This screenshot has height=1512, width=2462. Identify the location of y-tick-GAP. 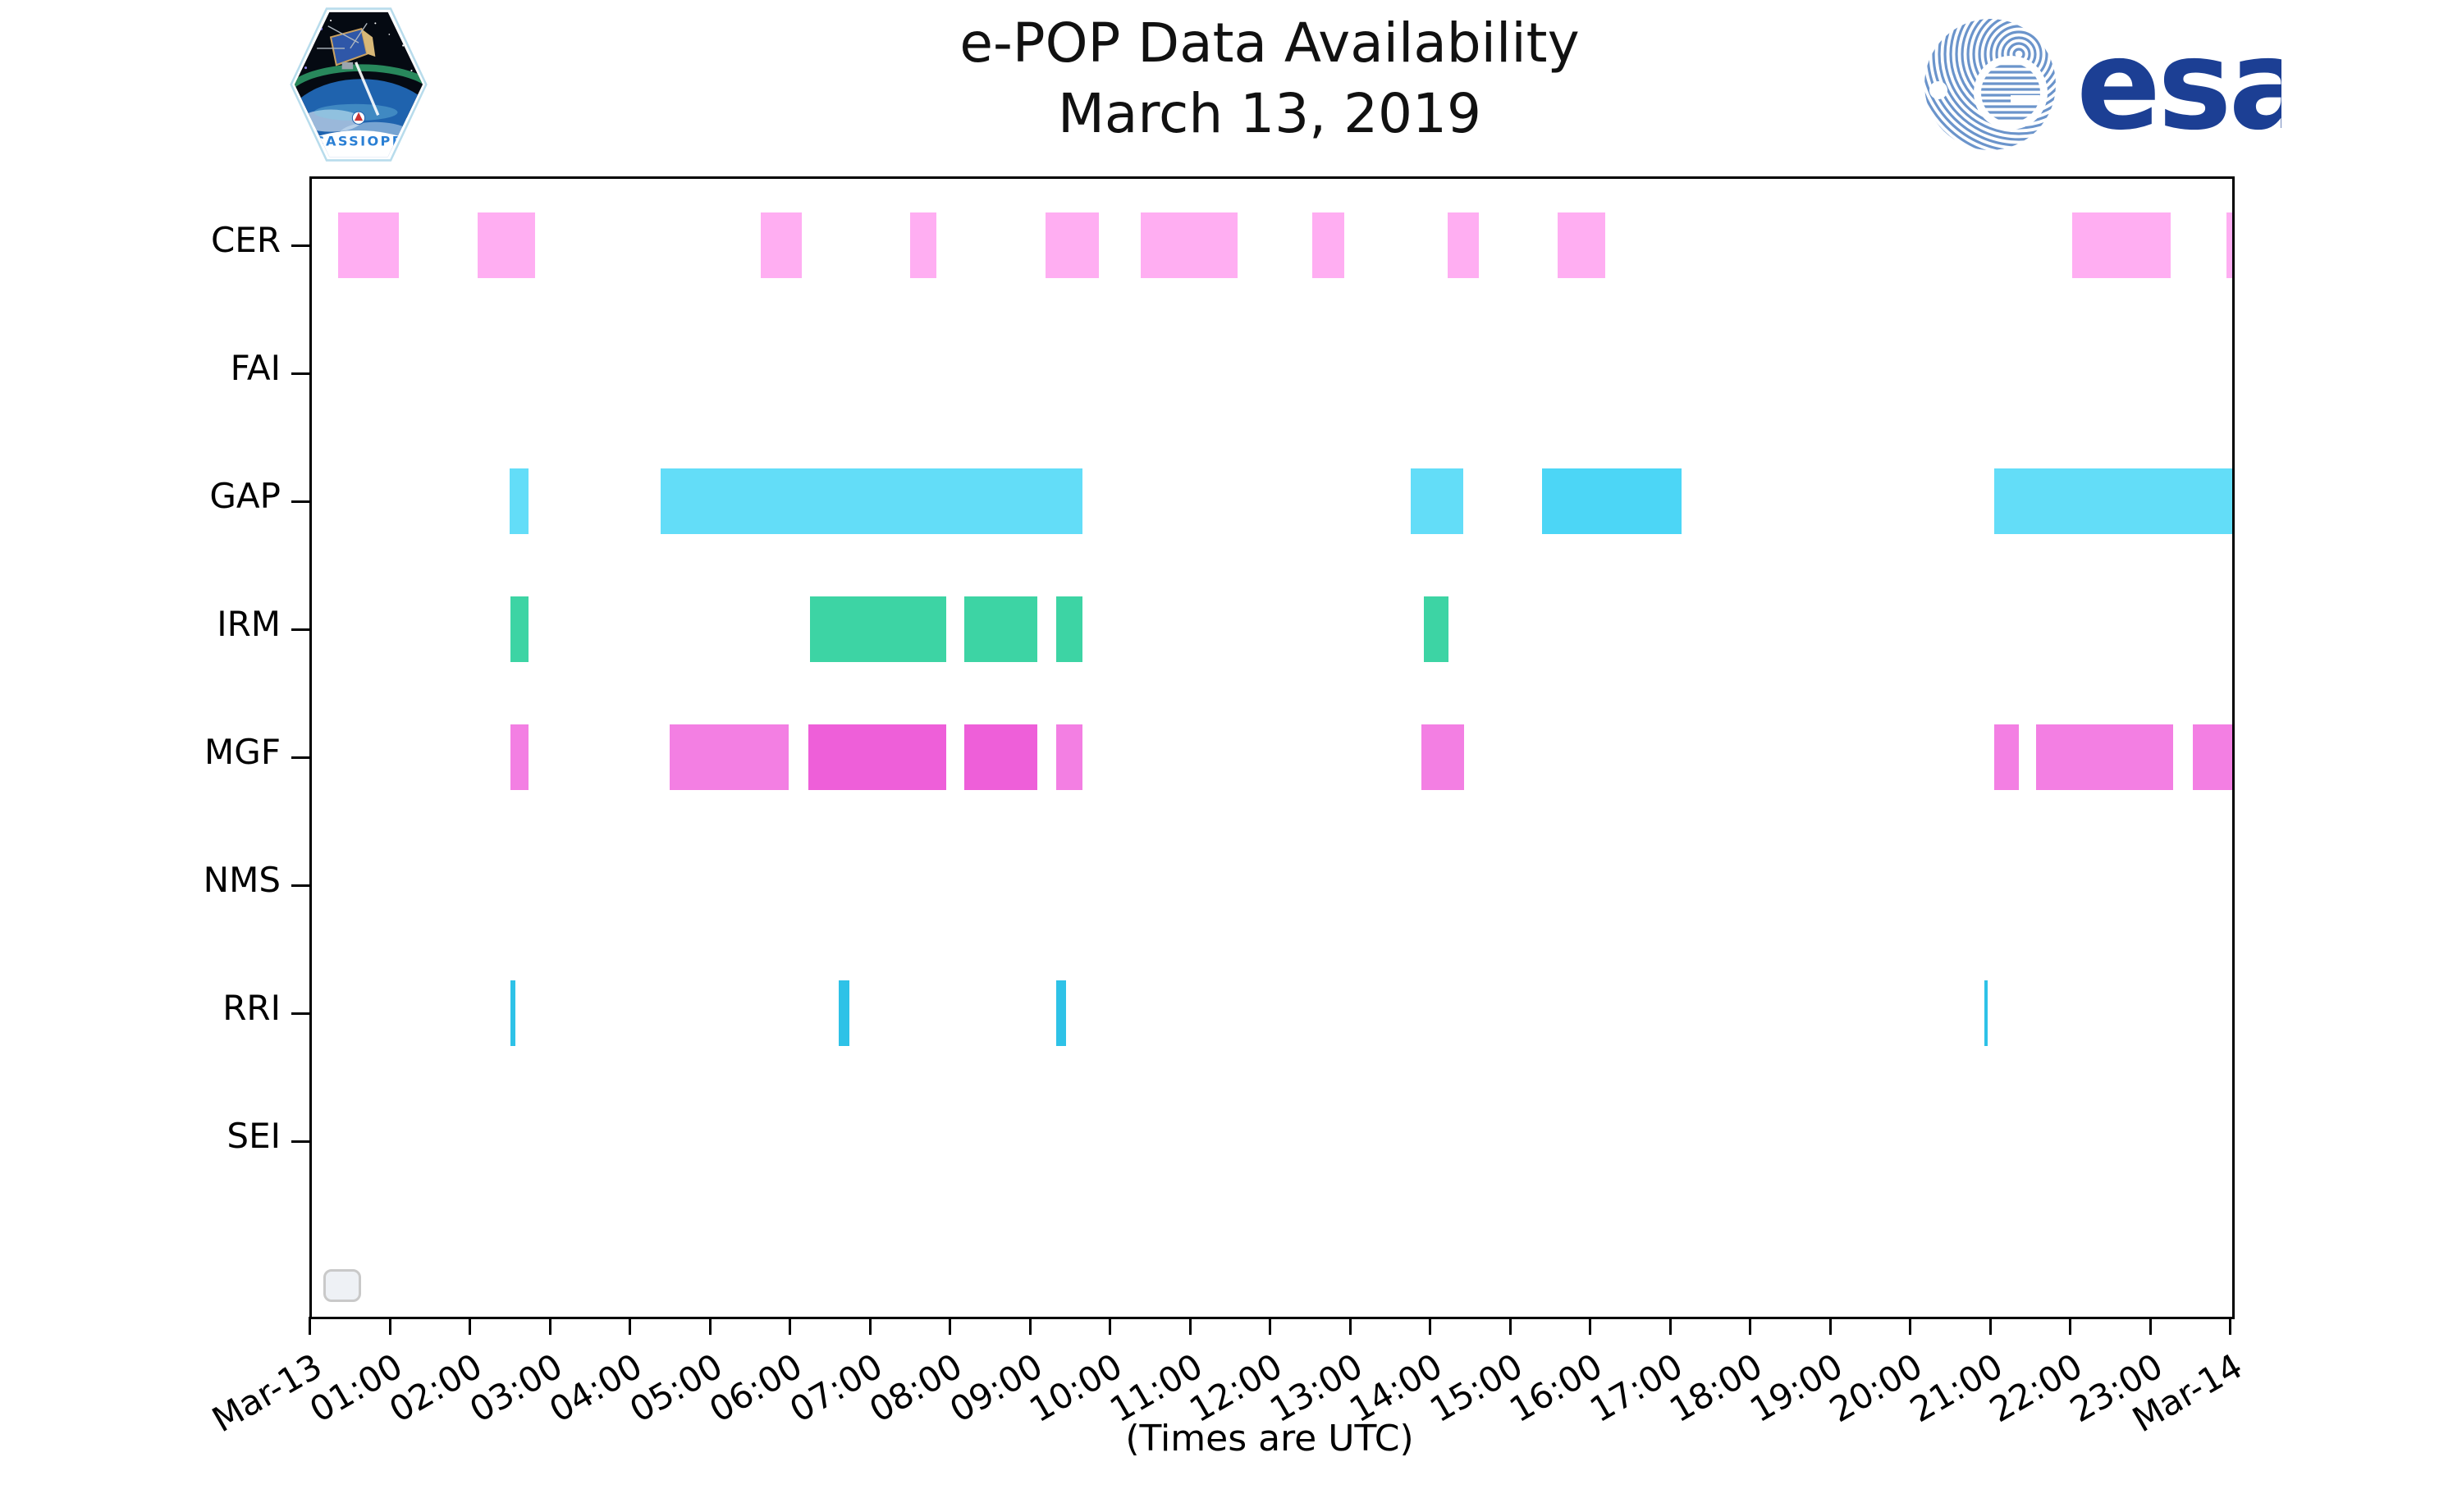
(300, 502).